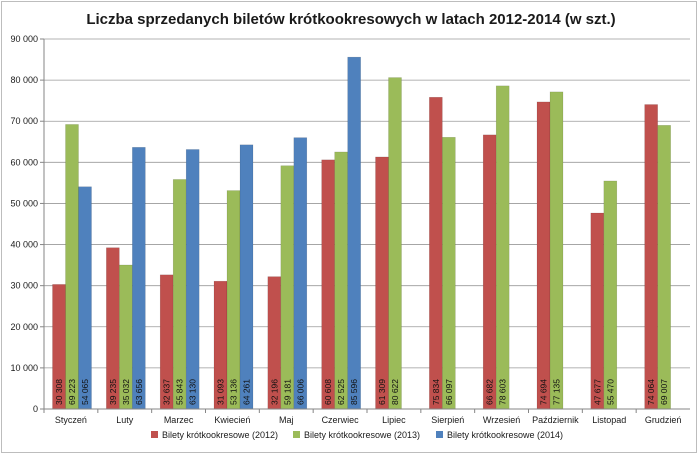 This screenshot has width=700, height=456. I want to click on x-tick-label: Luty, so click(125, 420).